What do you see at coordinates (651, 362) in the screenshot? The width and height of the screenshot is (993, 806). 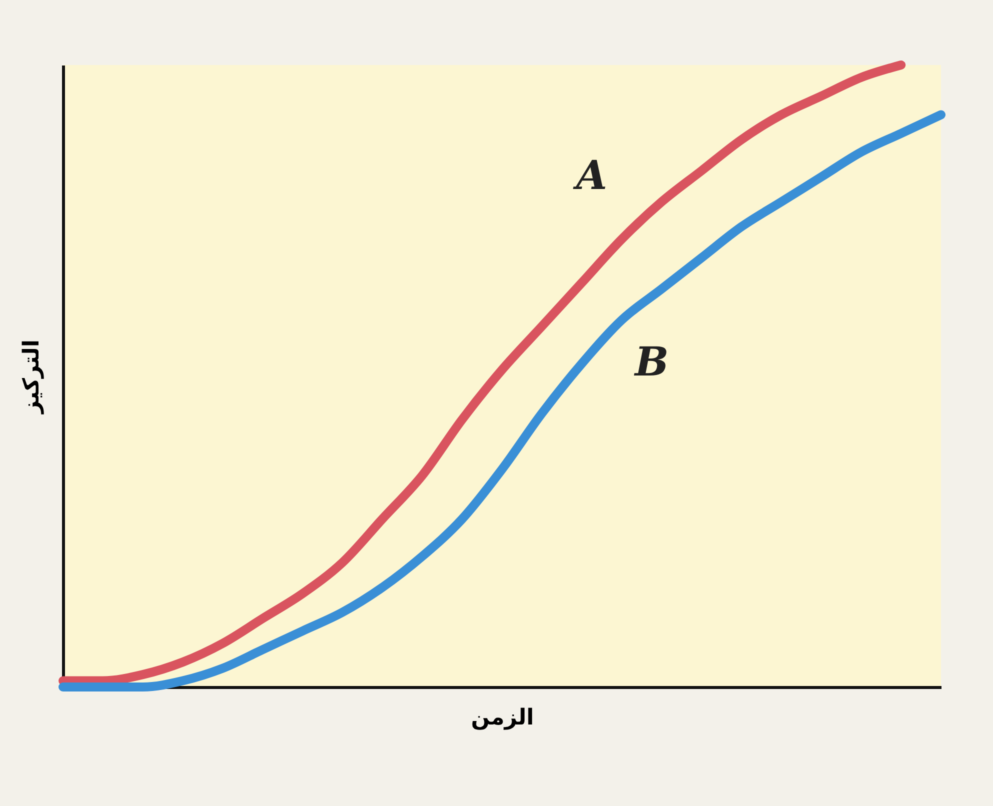 I see `series-label: B` at bounding box center [651, 362].